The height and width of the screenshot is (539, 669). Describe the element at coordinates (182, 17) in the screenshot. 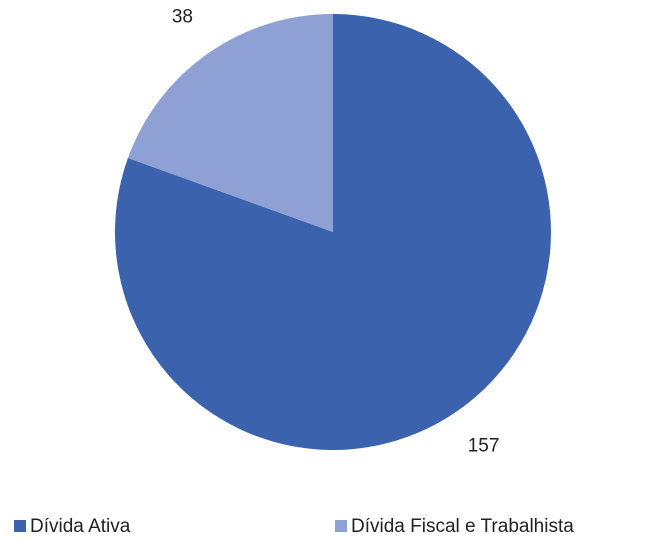

I see `data-label: 38` at that location.